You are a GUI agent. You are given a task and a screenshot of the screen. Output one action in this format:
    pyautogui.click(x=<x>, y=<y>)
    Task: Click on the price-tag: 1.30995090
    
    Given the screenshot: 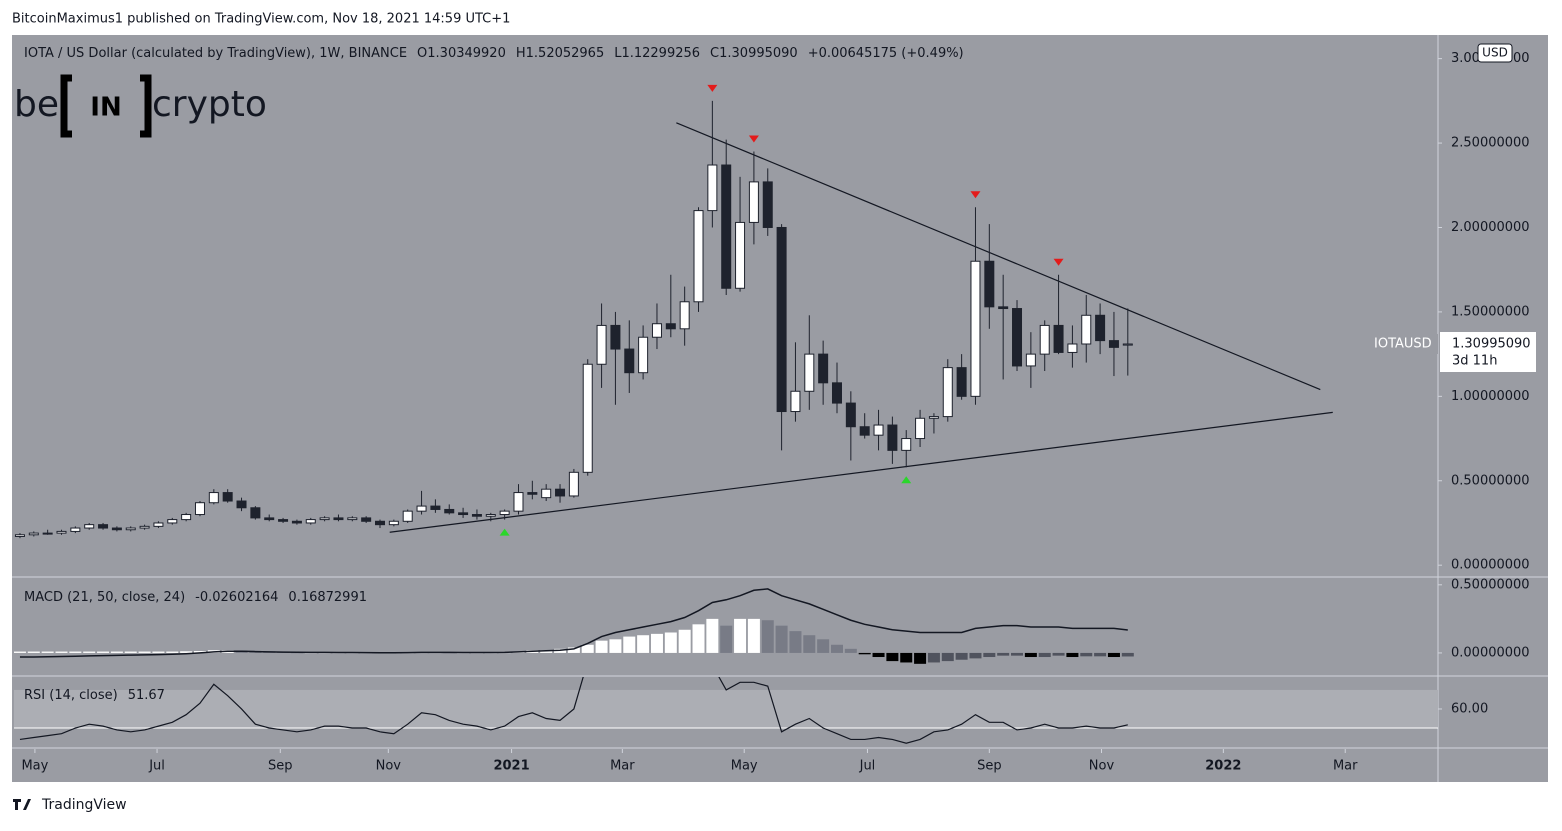 What is the action you would take?
    pyautogui.click(x=1491, y=343)
    